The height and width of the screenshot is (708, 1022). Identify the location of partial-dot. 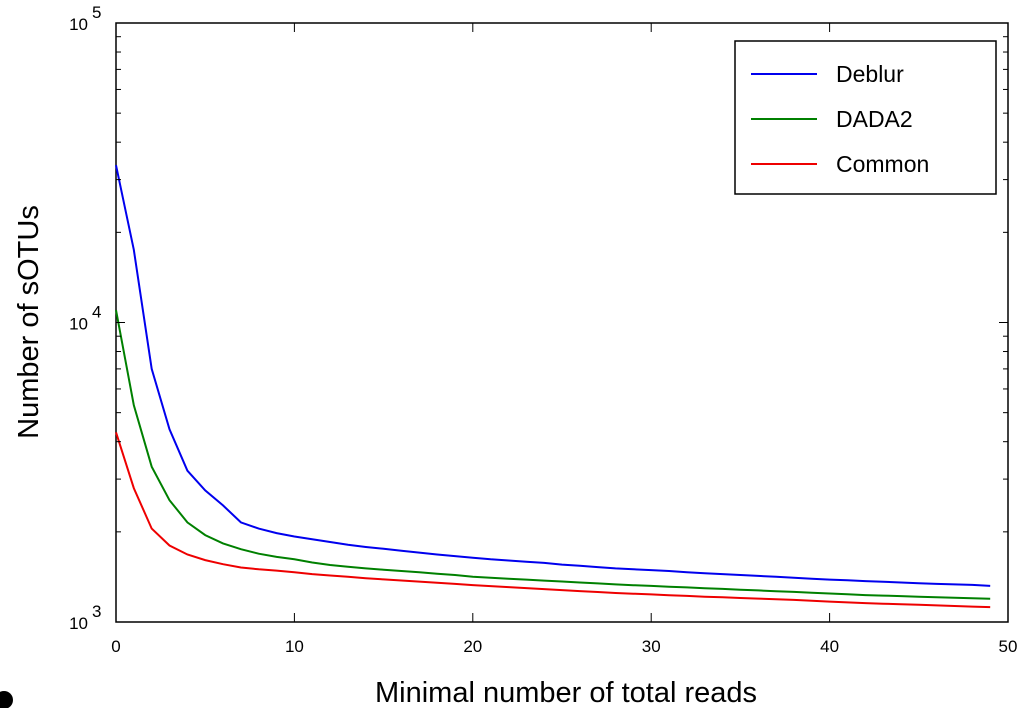
(6, 699).